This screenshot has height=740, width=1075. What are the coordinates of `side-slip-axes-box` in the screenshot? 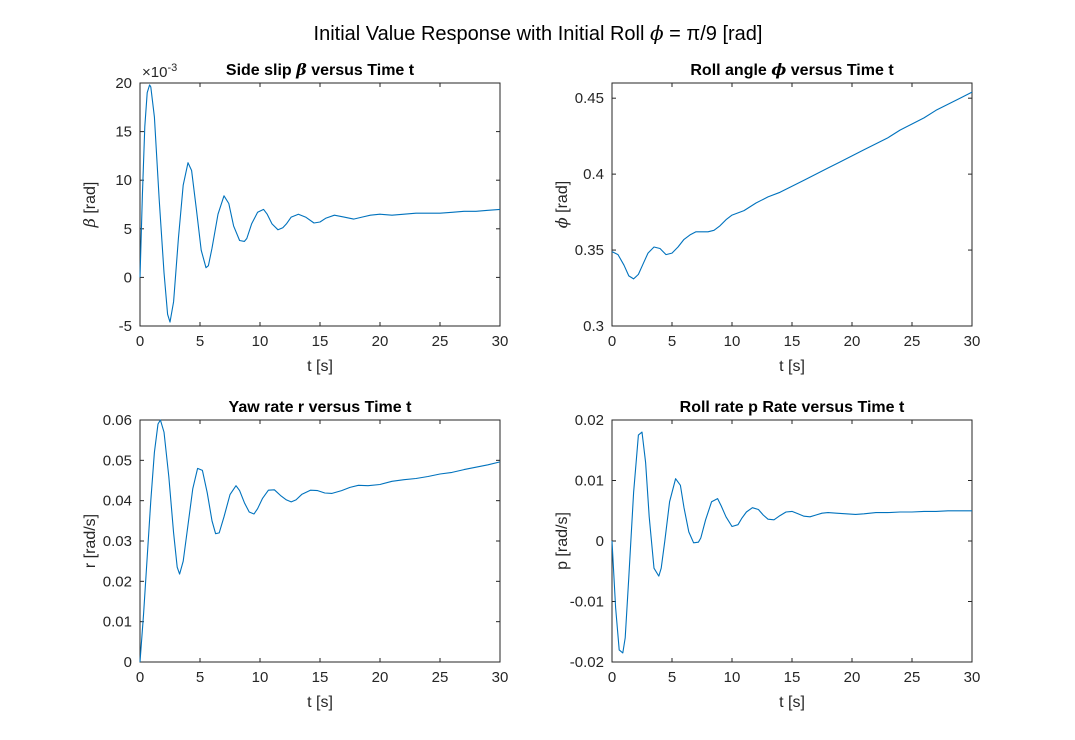 It's located at (320, 204).